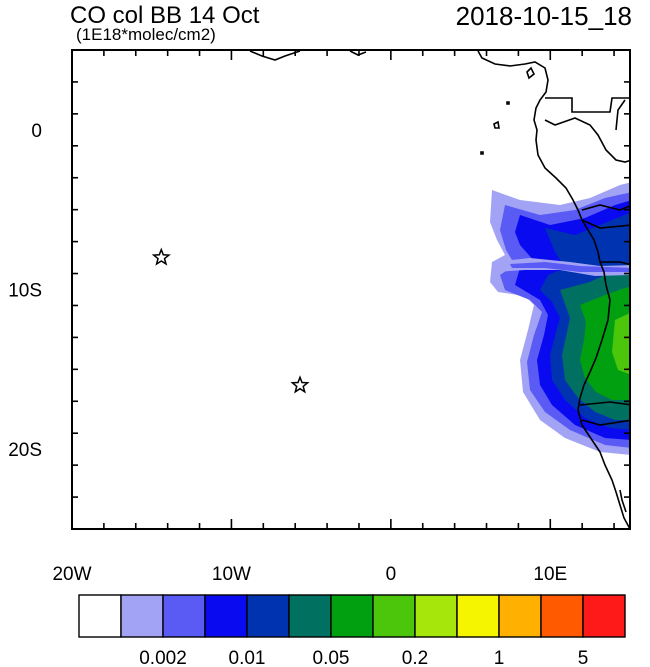  What do you see at coordinates (230, 320) in the screenshot?
I see `station-markers` at bounding box center [230, 320].